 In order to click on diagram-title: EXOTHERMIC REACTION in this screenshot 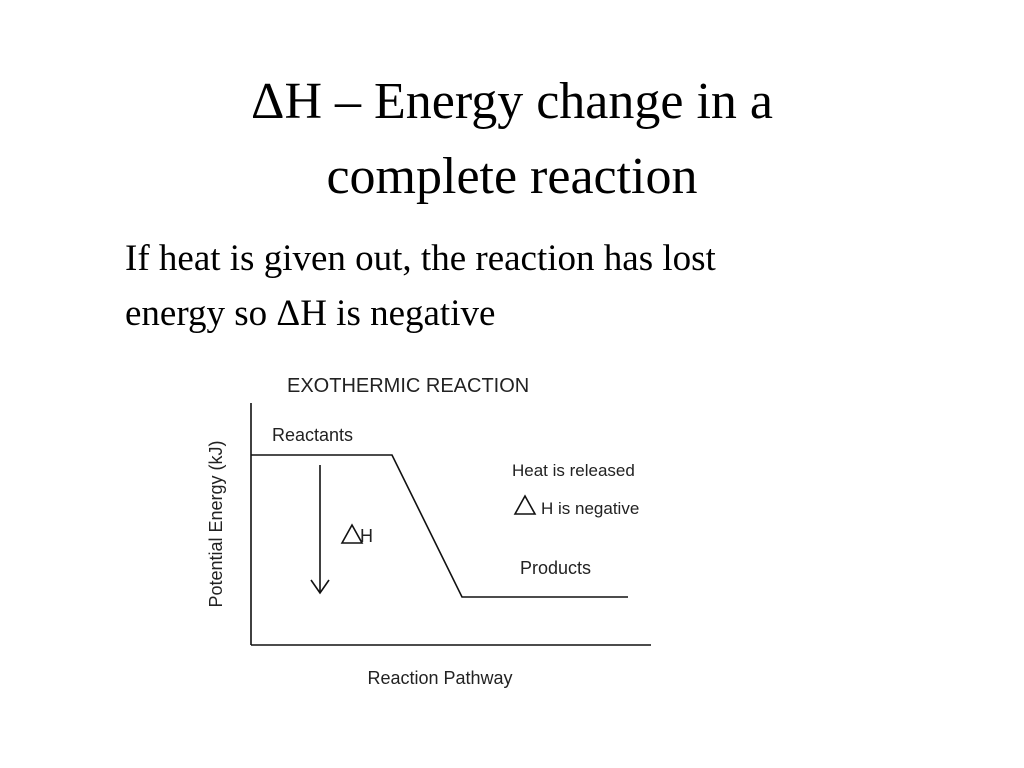, I will do `click(408, 386)`.